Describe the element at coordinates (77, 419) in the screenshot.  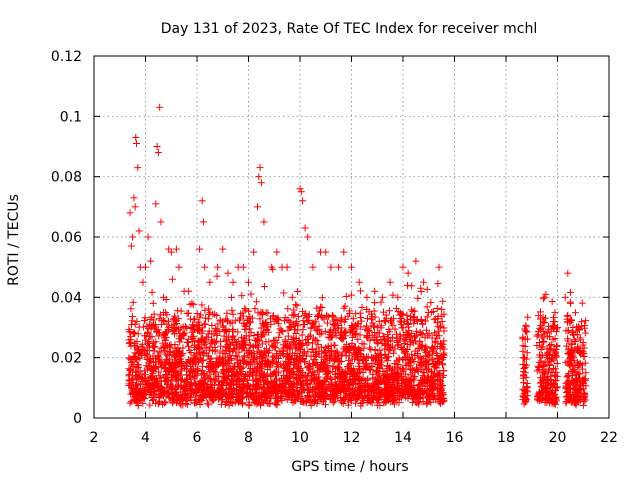
I see `y-tick-label: 0` at that location.